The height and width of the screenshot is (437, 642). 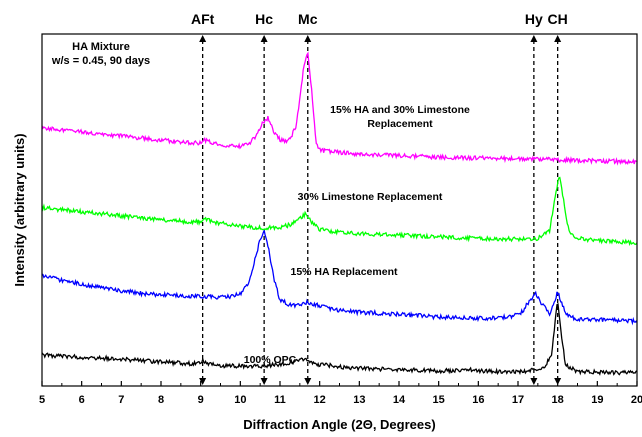 I want to click on inset-text: HA Mixture, so click(x=101, y=47).